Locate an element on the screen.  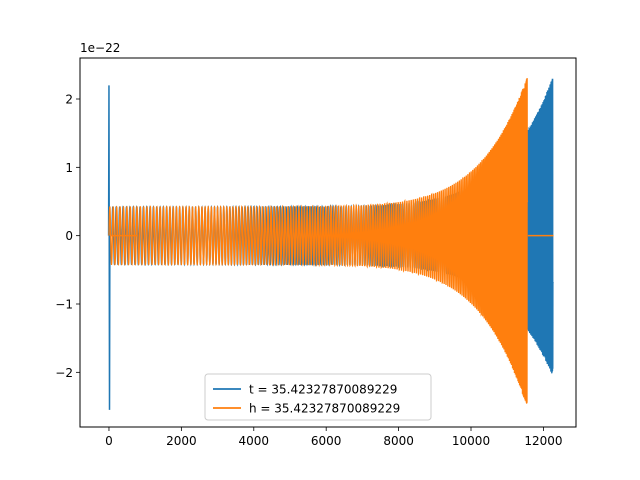
x-tick-label: 2000 is located at coordinates (181, 441).